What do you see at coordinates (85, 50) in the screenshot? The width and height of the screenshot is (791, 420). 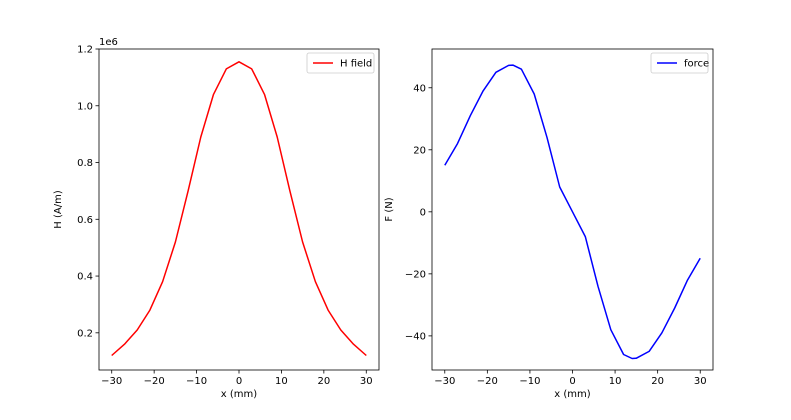 I see `y-tick-label: 1.2` at bounding box center [85, 50].